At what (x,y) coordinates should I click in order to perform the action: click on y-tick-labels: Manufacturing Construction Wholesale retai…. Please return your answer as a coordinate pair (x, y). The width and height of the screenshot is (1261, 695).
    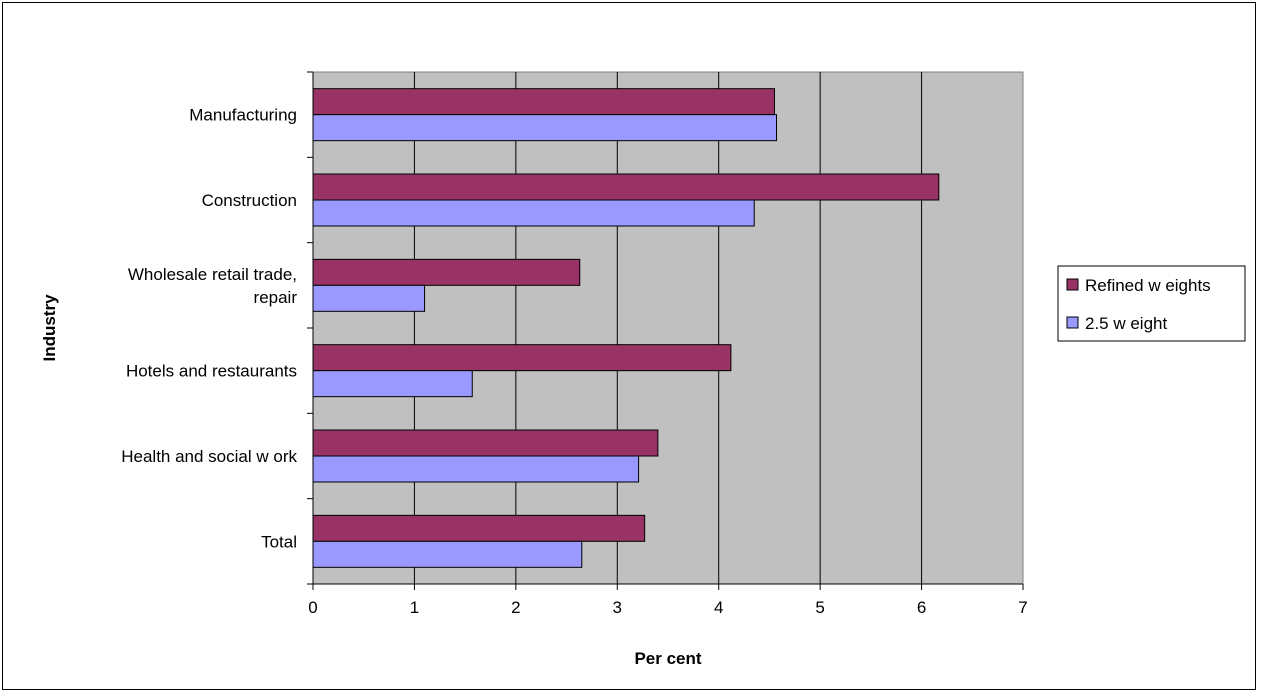
    Looking at the image, I should click on (209, 329).